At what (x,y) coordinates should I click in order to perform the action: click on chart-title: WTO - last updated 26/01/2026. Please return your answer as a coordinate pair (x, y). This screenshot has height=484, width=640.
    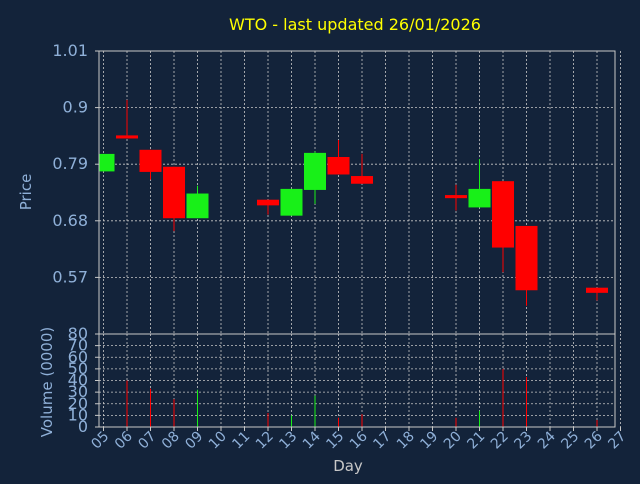
    Looking at the image, I should click on (355, 24).